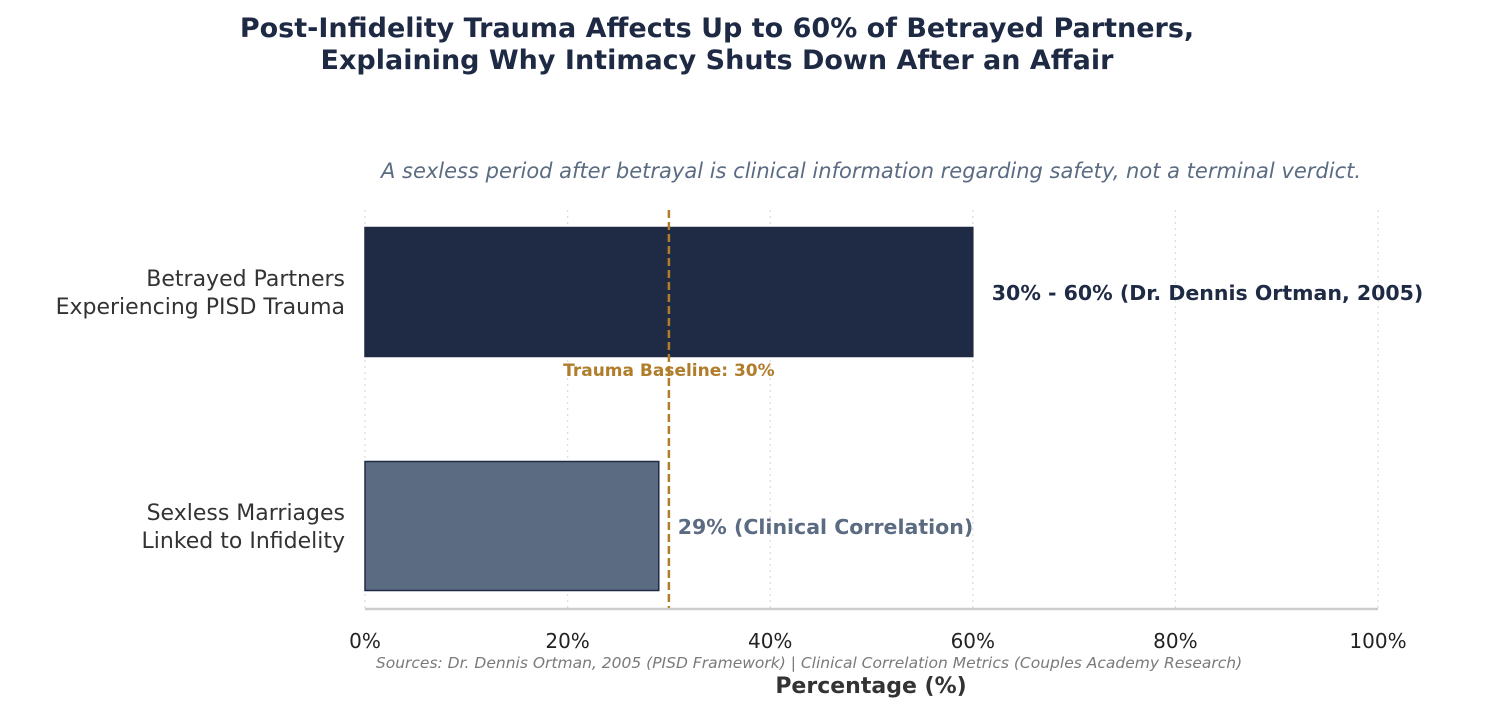 Image resolution: width=1489 pixels, height=712 pixels. Describe the element at coordinates (246, 513) in the screenshot. I see `category-label-1-line-0: Sexless Marriages` at that location.